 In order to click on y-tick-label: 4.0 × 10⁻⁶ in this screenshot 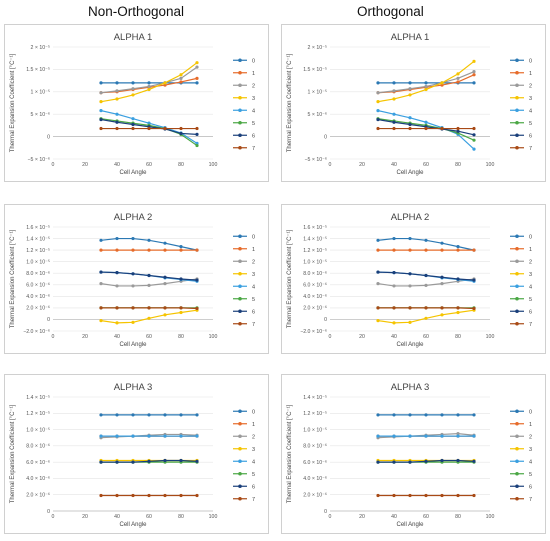, I will do `click(38, 297)`.